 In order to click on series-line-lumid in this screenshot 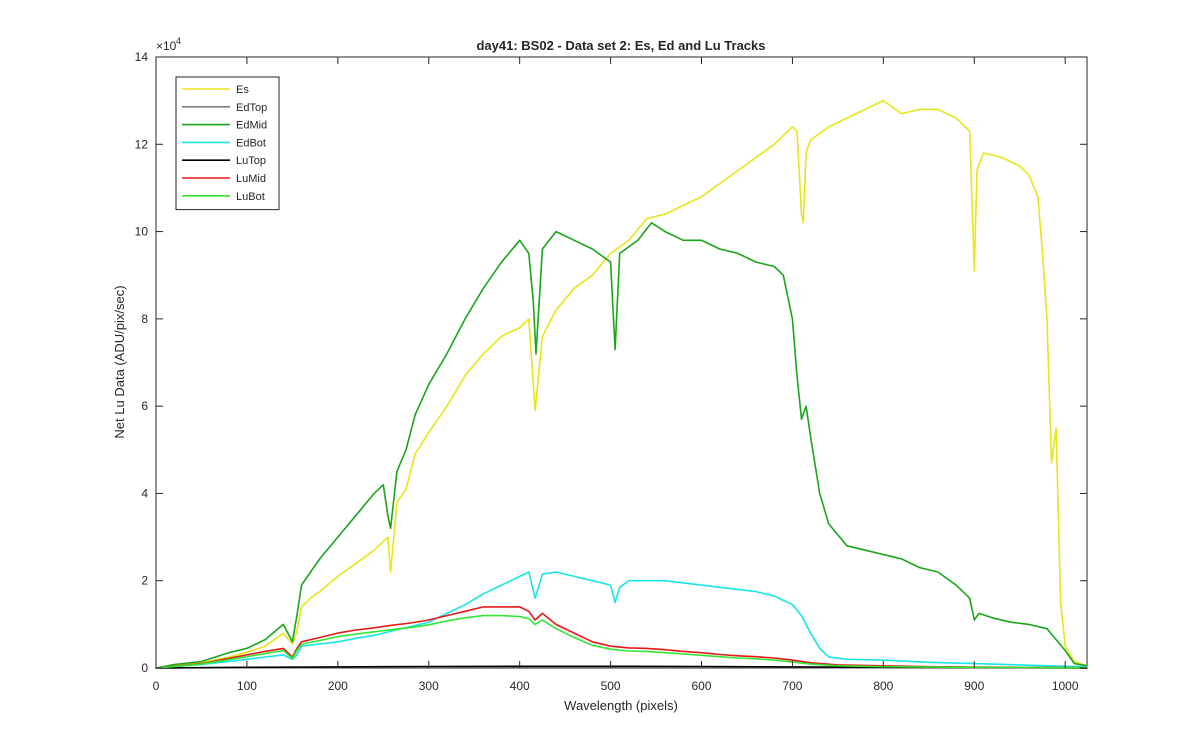, I will do `click(621, 637)`.